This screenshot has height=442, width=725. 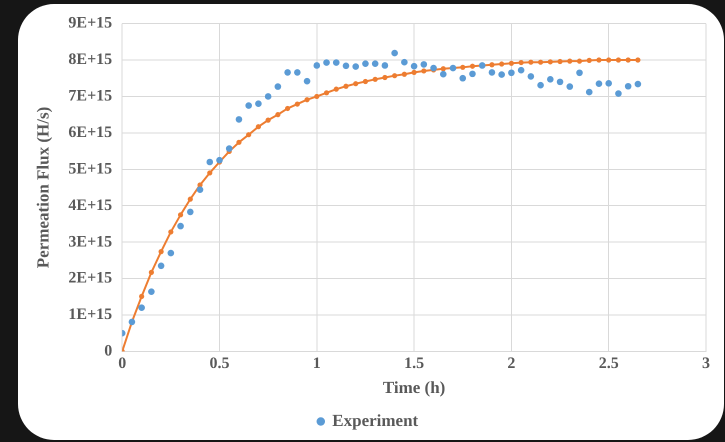 I want to click on x-tick-label: 0, so click(x=122, y=363).